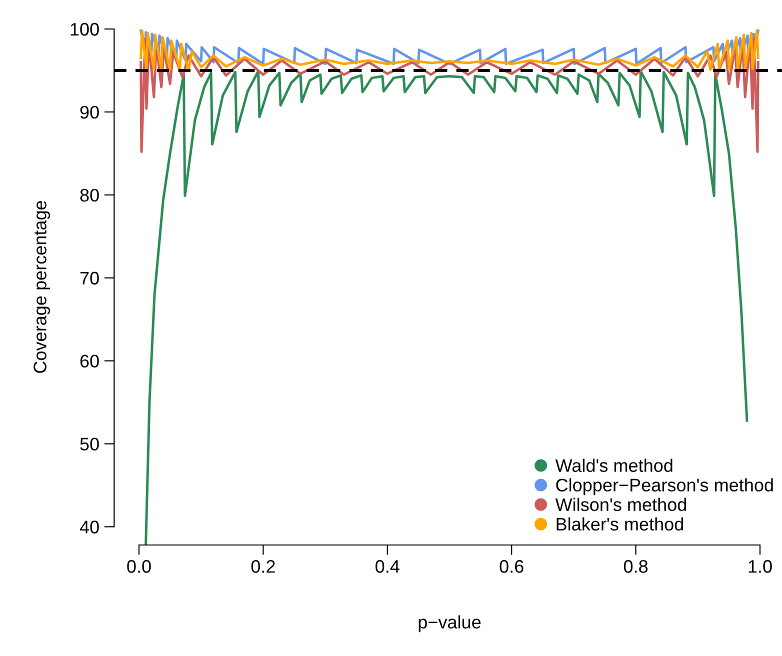 The image size is (782, 656). What do you see at coordinates (636, 566) in the screenshot?
I see `x-tick-label: 0.8` at bounding box center [636, 566].